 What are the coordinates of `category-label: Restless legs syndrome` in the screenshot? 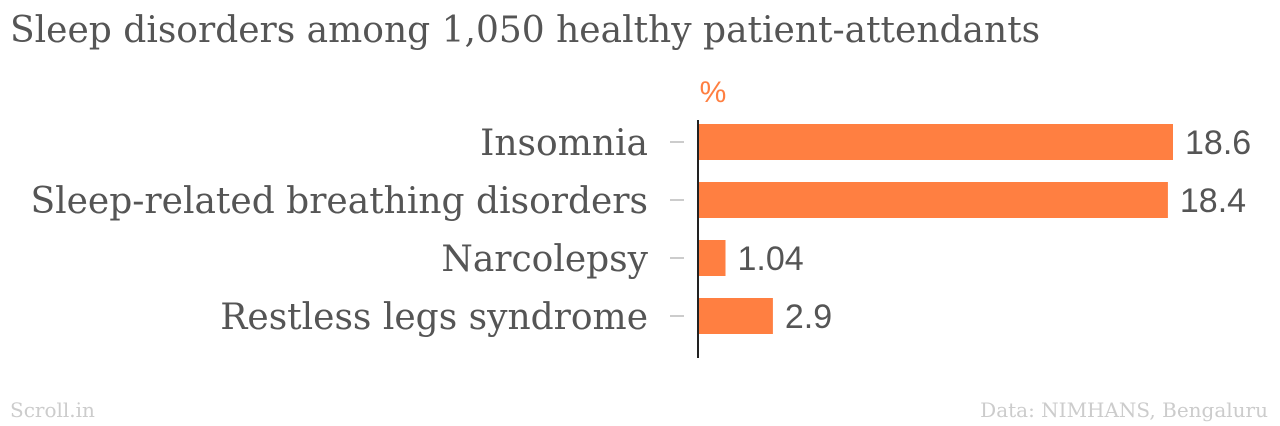 It's located at (434, 317).